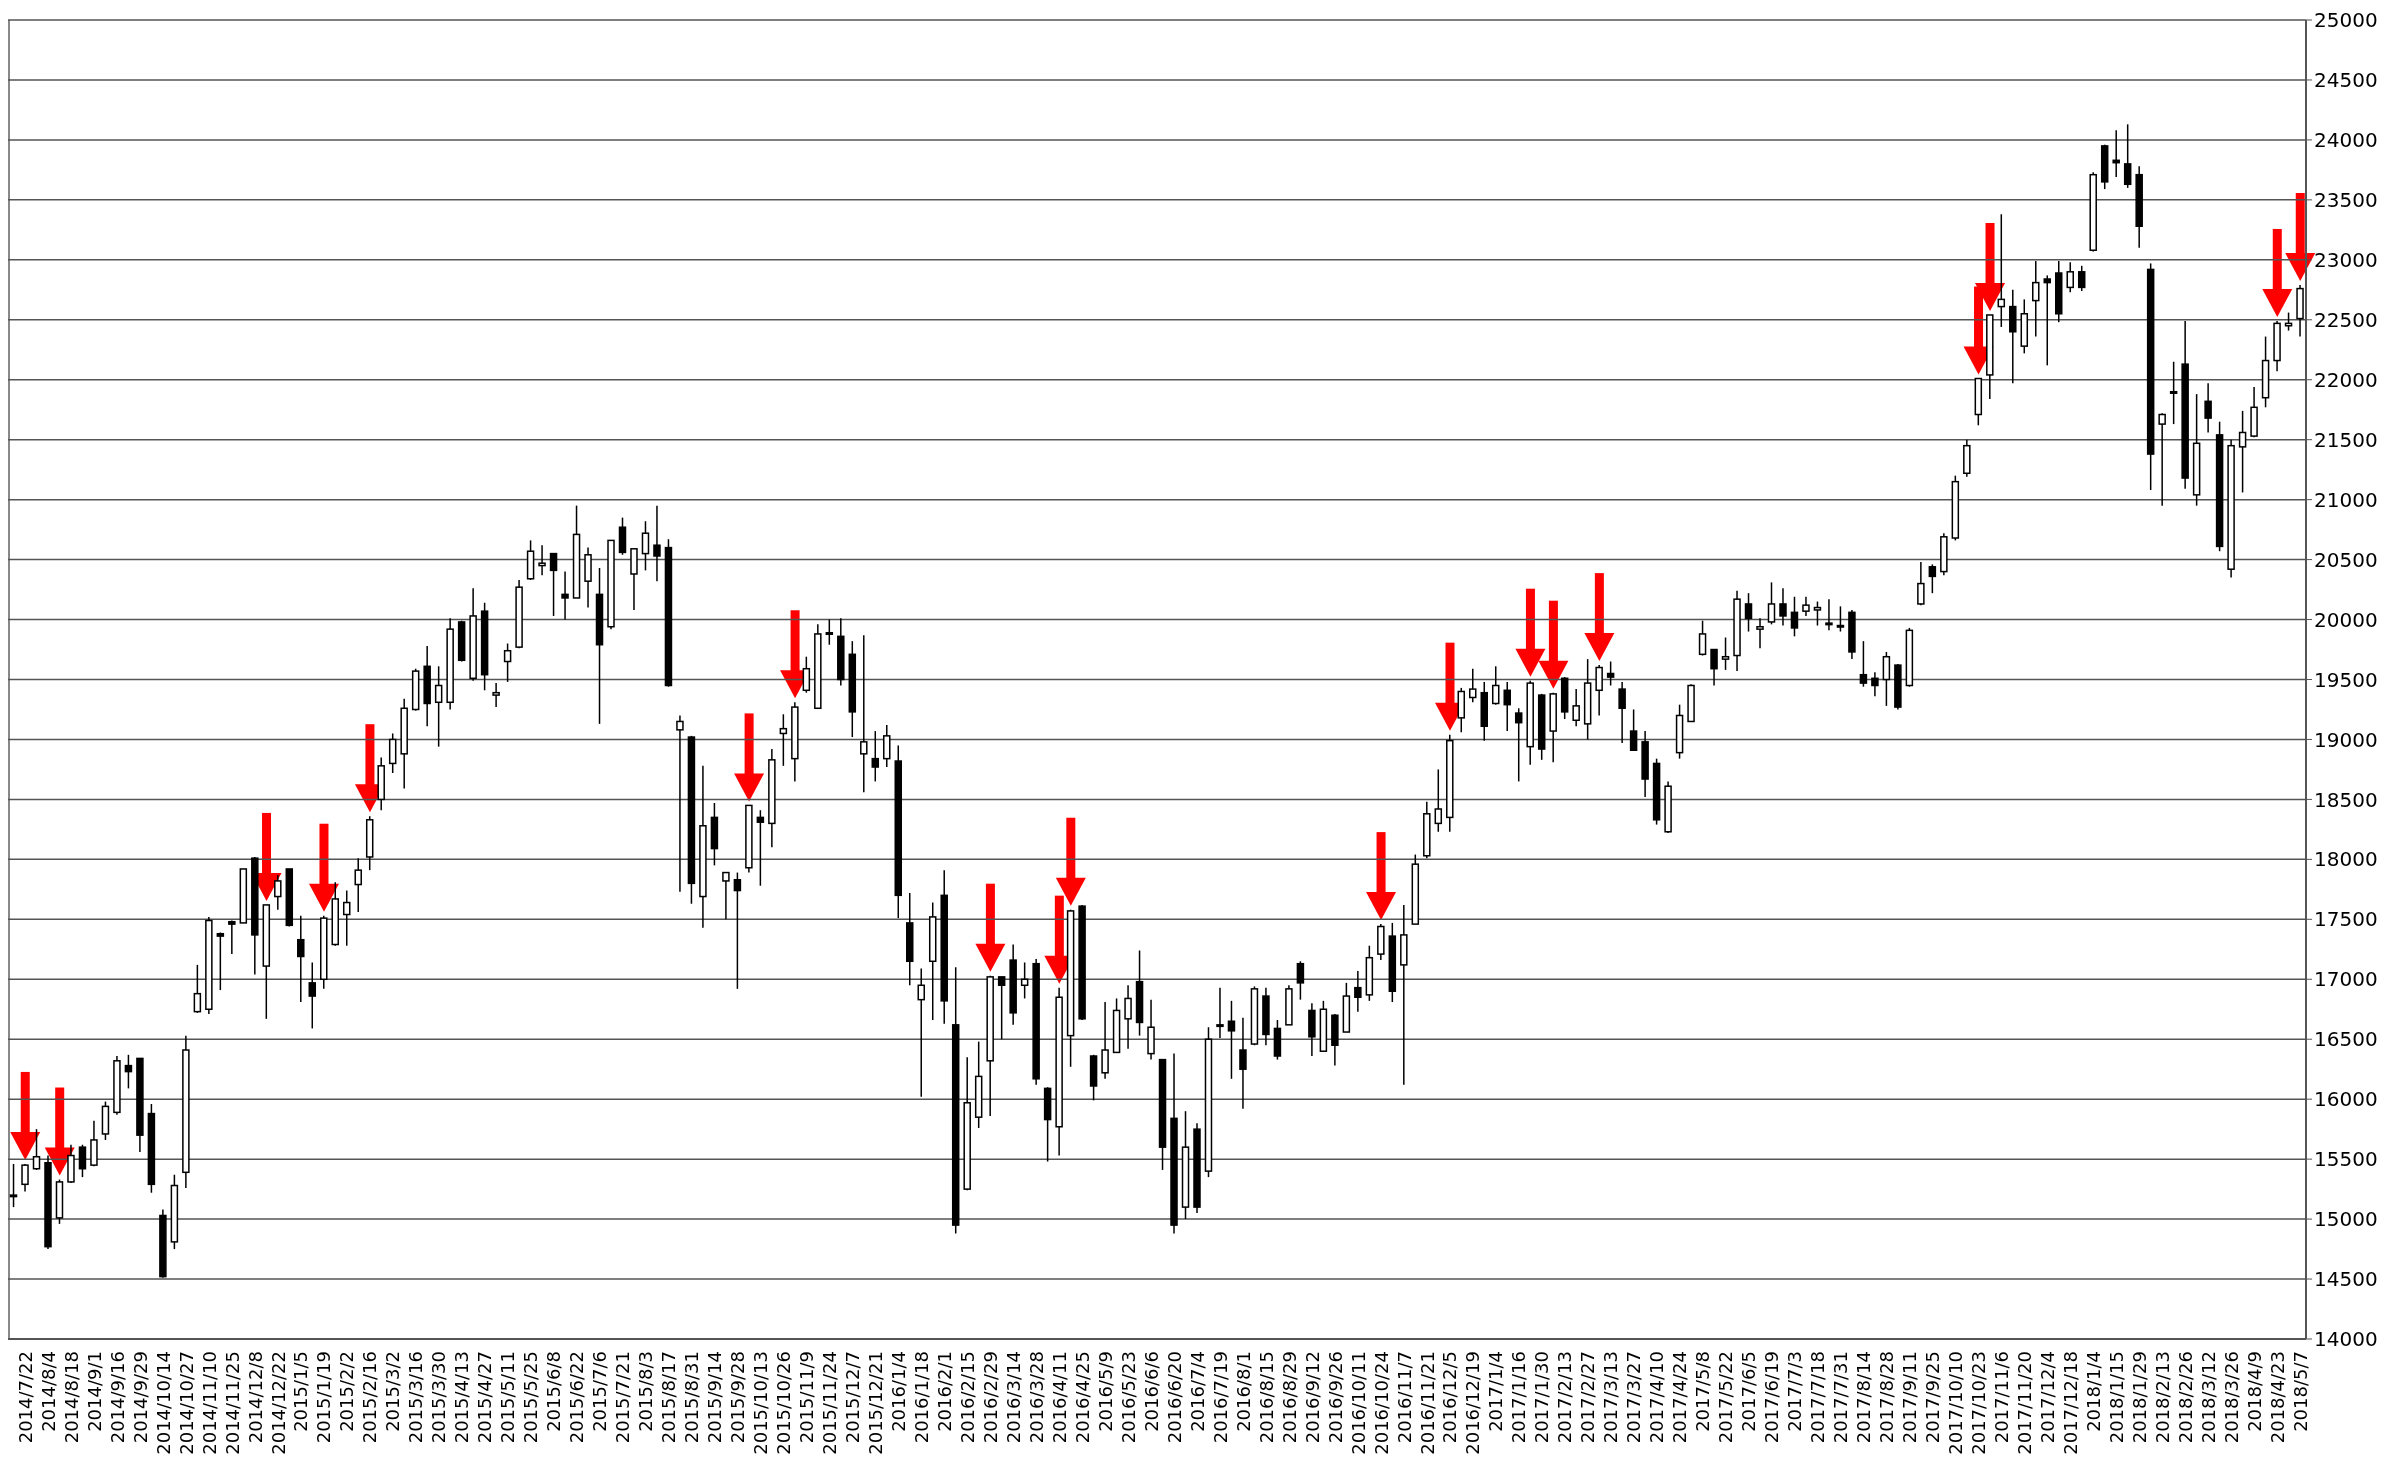  What do you see at coordinates (554, 1391) in the screenshot?
I see `x-tick-label: 2015/6/8` at bounding box center [554, 1391].